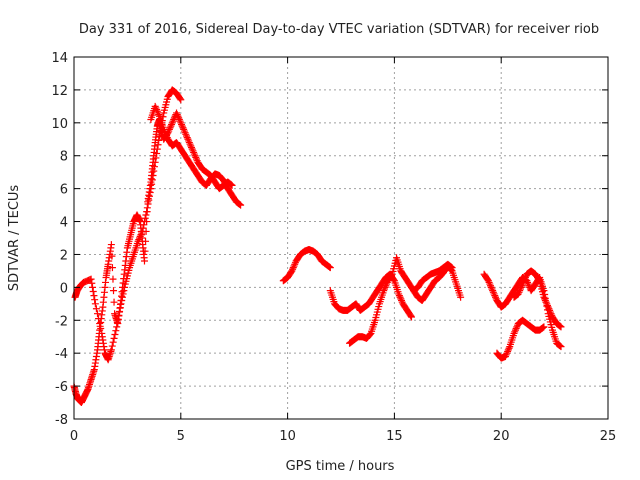 The width and height of the screenshot is (640, 480). What do you see at coordinates (64, 157) in the screenshot?
I see `y-tick-label: 8` at bounding box center [64, 157].